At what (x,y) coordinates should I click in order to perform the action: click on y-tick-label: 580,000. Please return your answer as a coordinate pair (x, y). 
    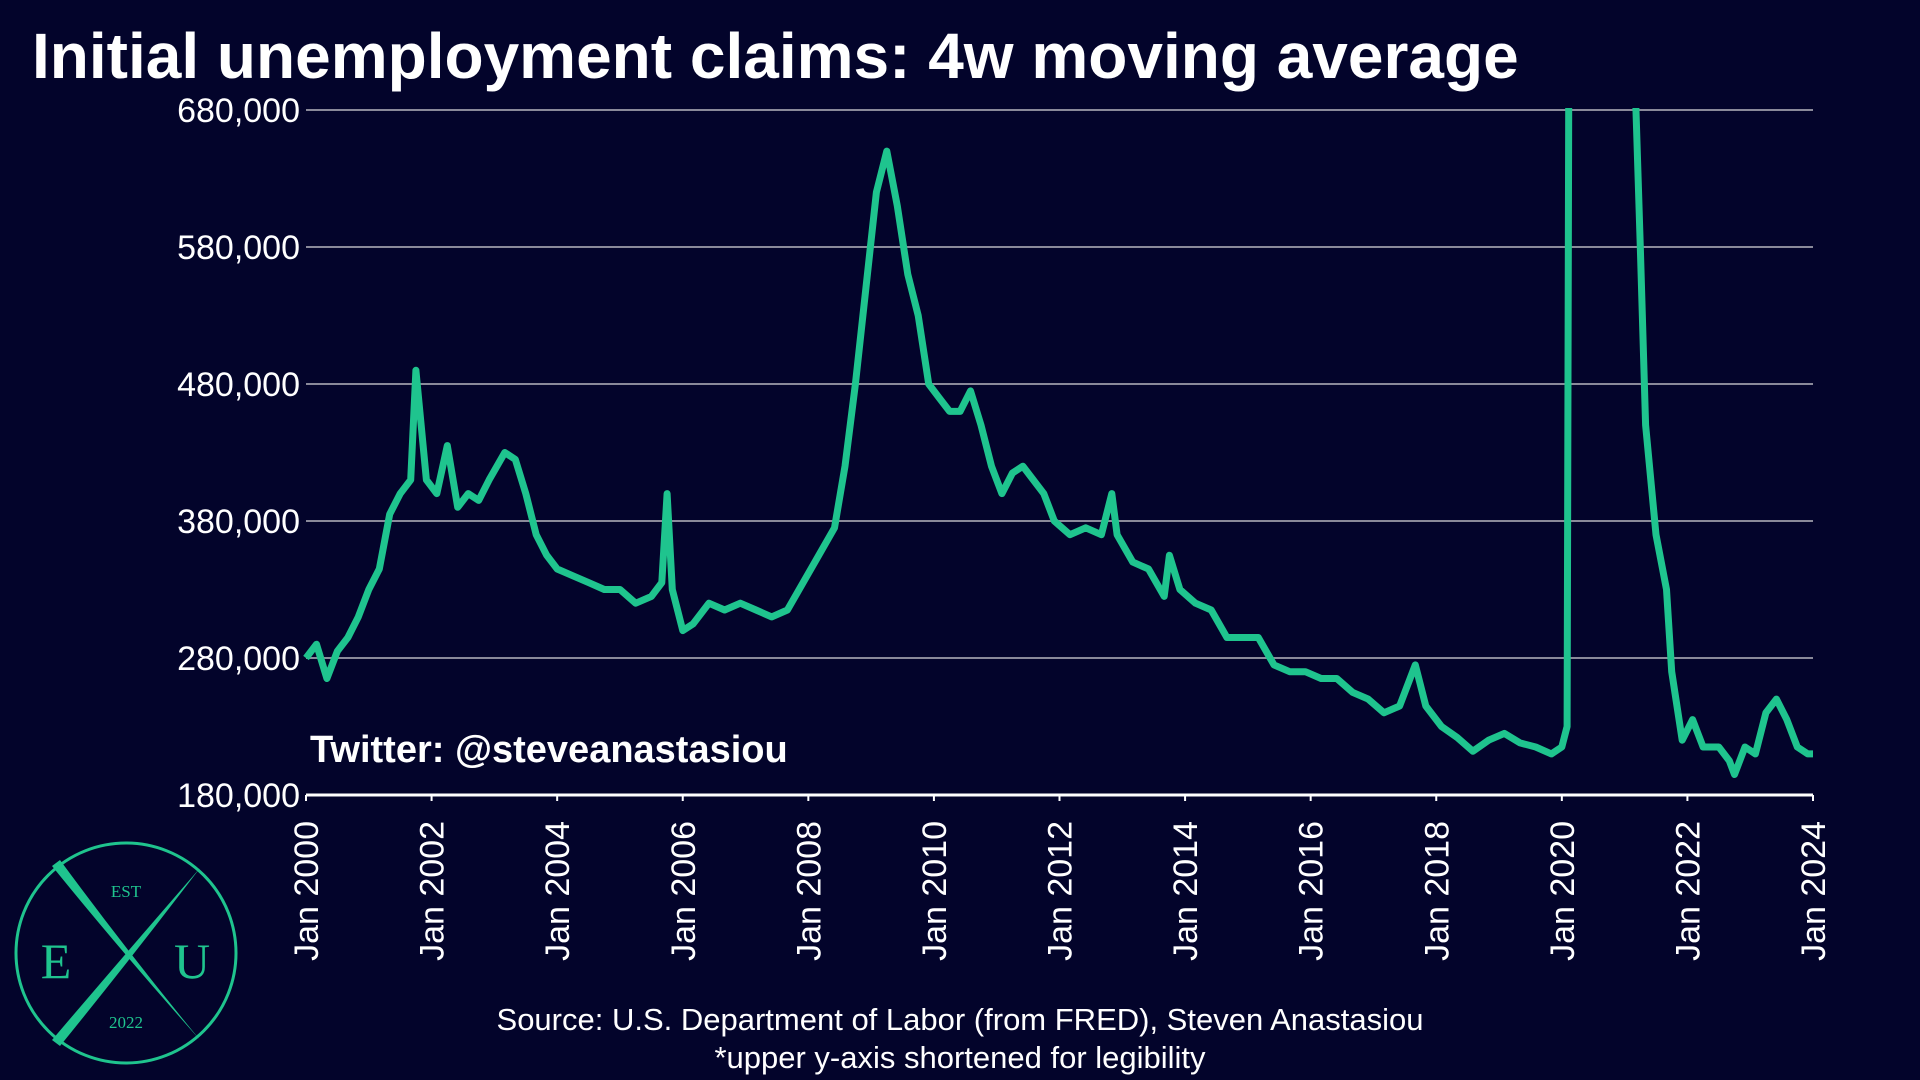
    Looking at the image, I should click on (238, 248).